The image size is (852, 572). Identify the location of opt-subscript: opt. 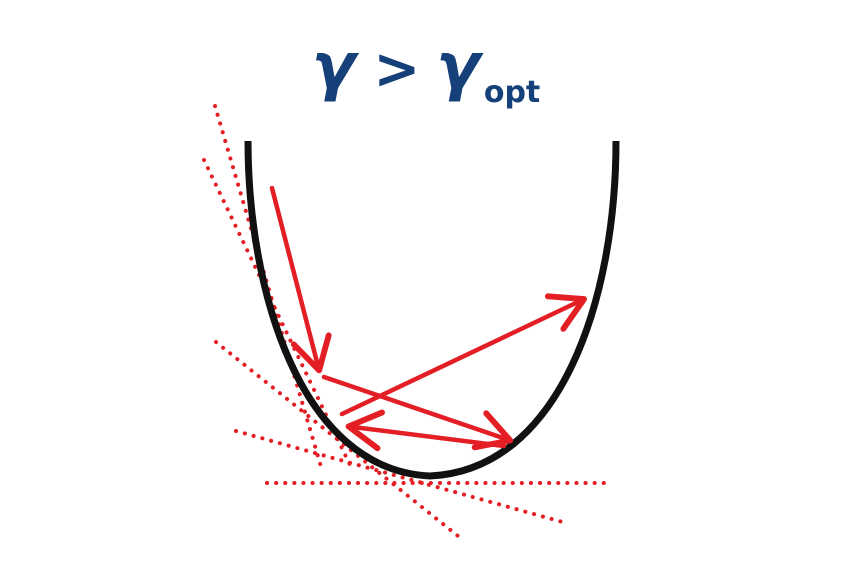
(512, 92).